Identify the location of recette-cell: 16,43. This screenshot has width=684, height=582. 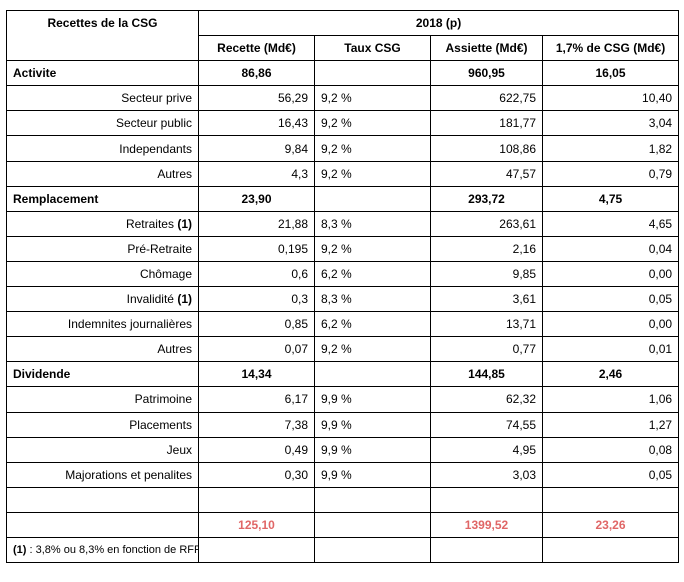
(256, 123).